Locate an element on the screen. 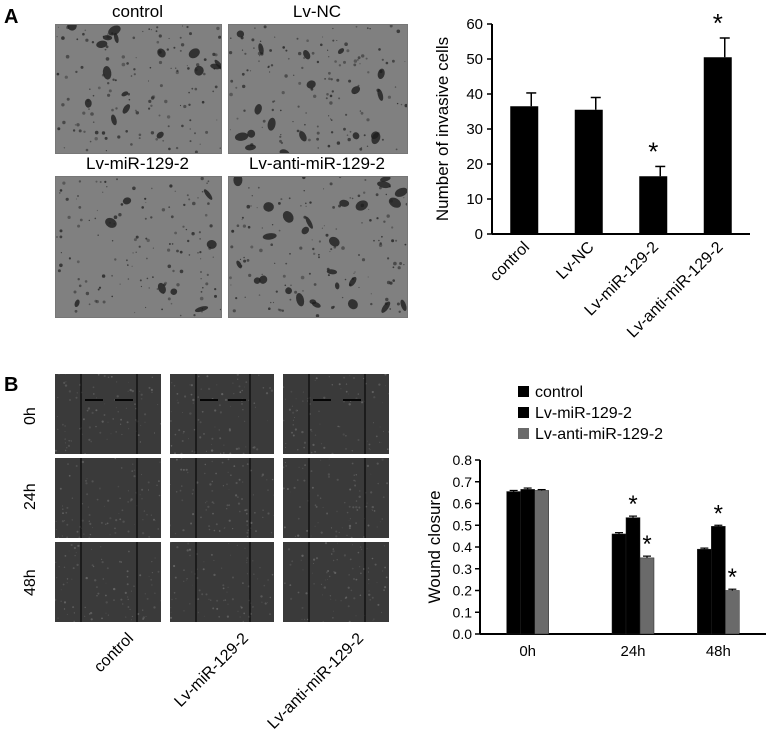  y-tick-label: 30 is located at coordinates (474, 129).